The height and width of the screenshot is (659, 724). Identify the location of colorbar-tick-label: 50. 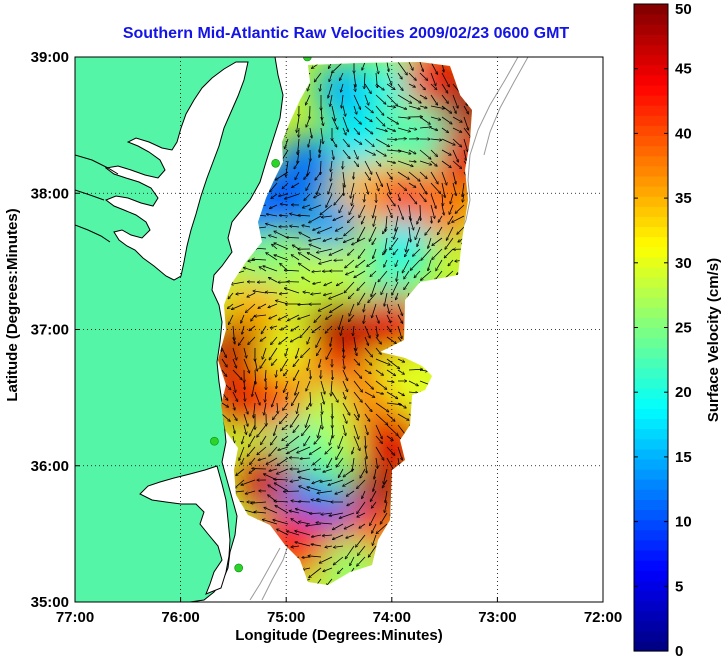
(683, 9).